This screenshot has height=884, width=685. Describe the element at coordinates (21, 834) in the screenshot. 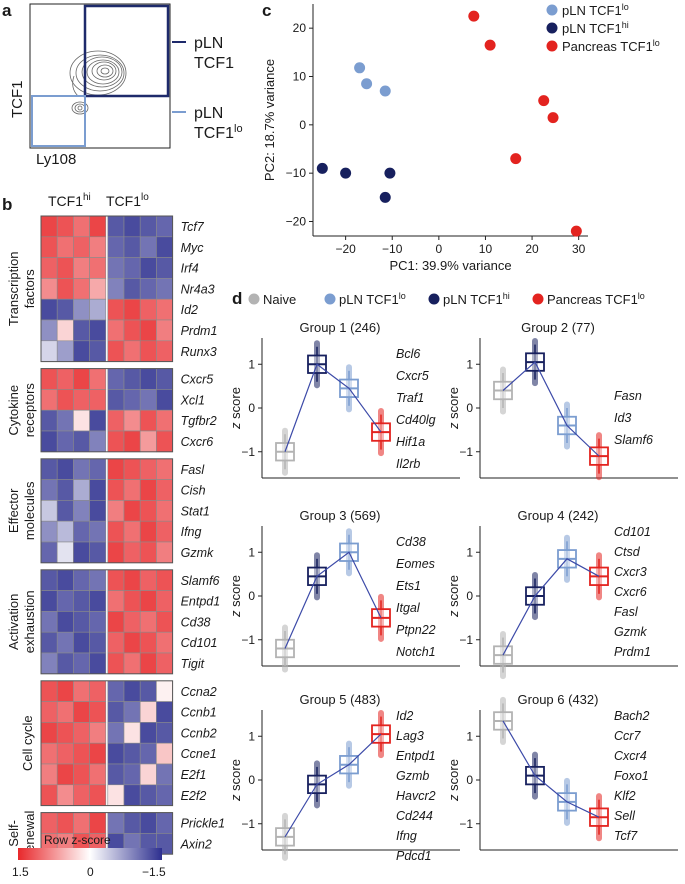

I see `heatmap-category-label: Self-renewal` at that location.